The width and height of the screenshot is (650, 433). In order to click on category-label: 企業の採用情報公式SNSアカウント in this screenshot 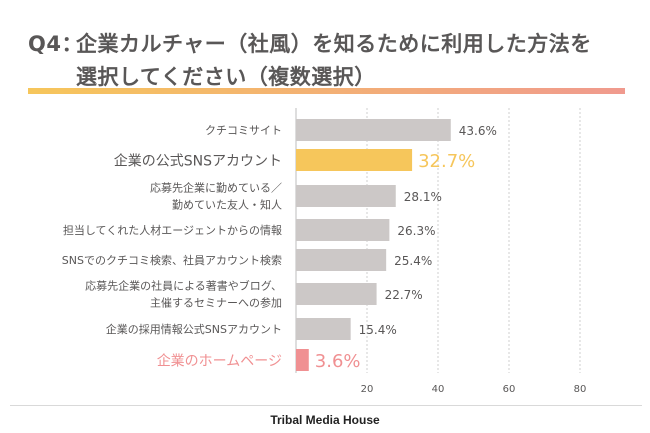, I will do `click(194, 329)`.